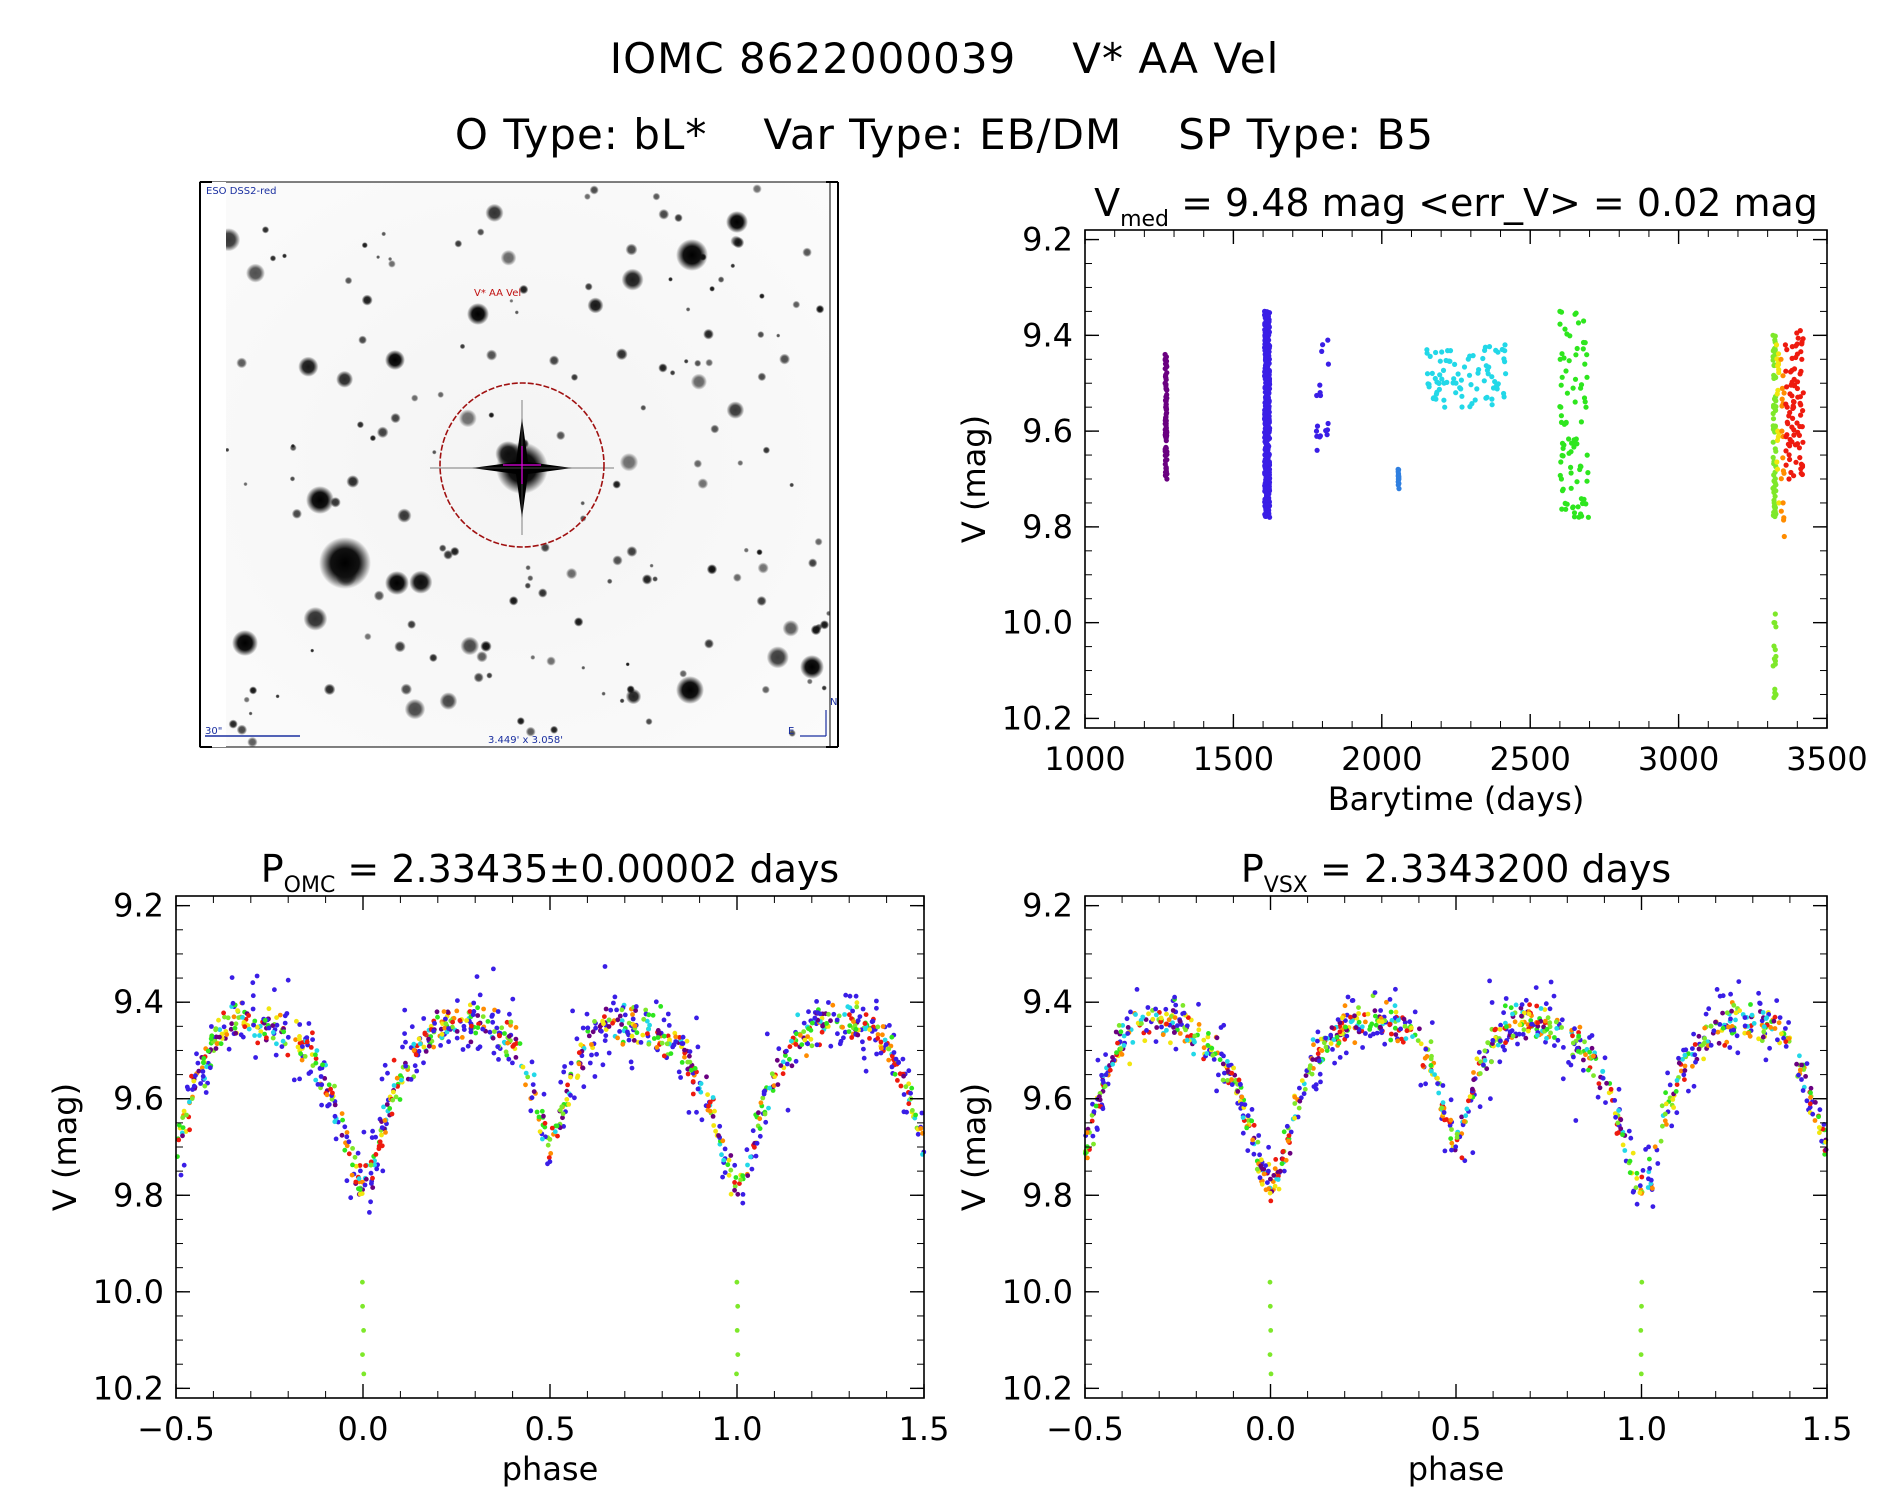  Describe the element at coordinates (813, 58) in the screenshot. I see `object-id: IOMC 8622000039` at that location.